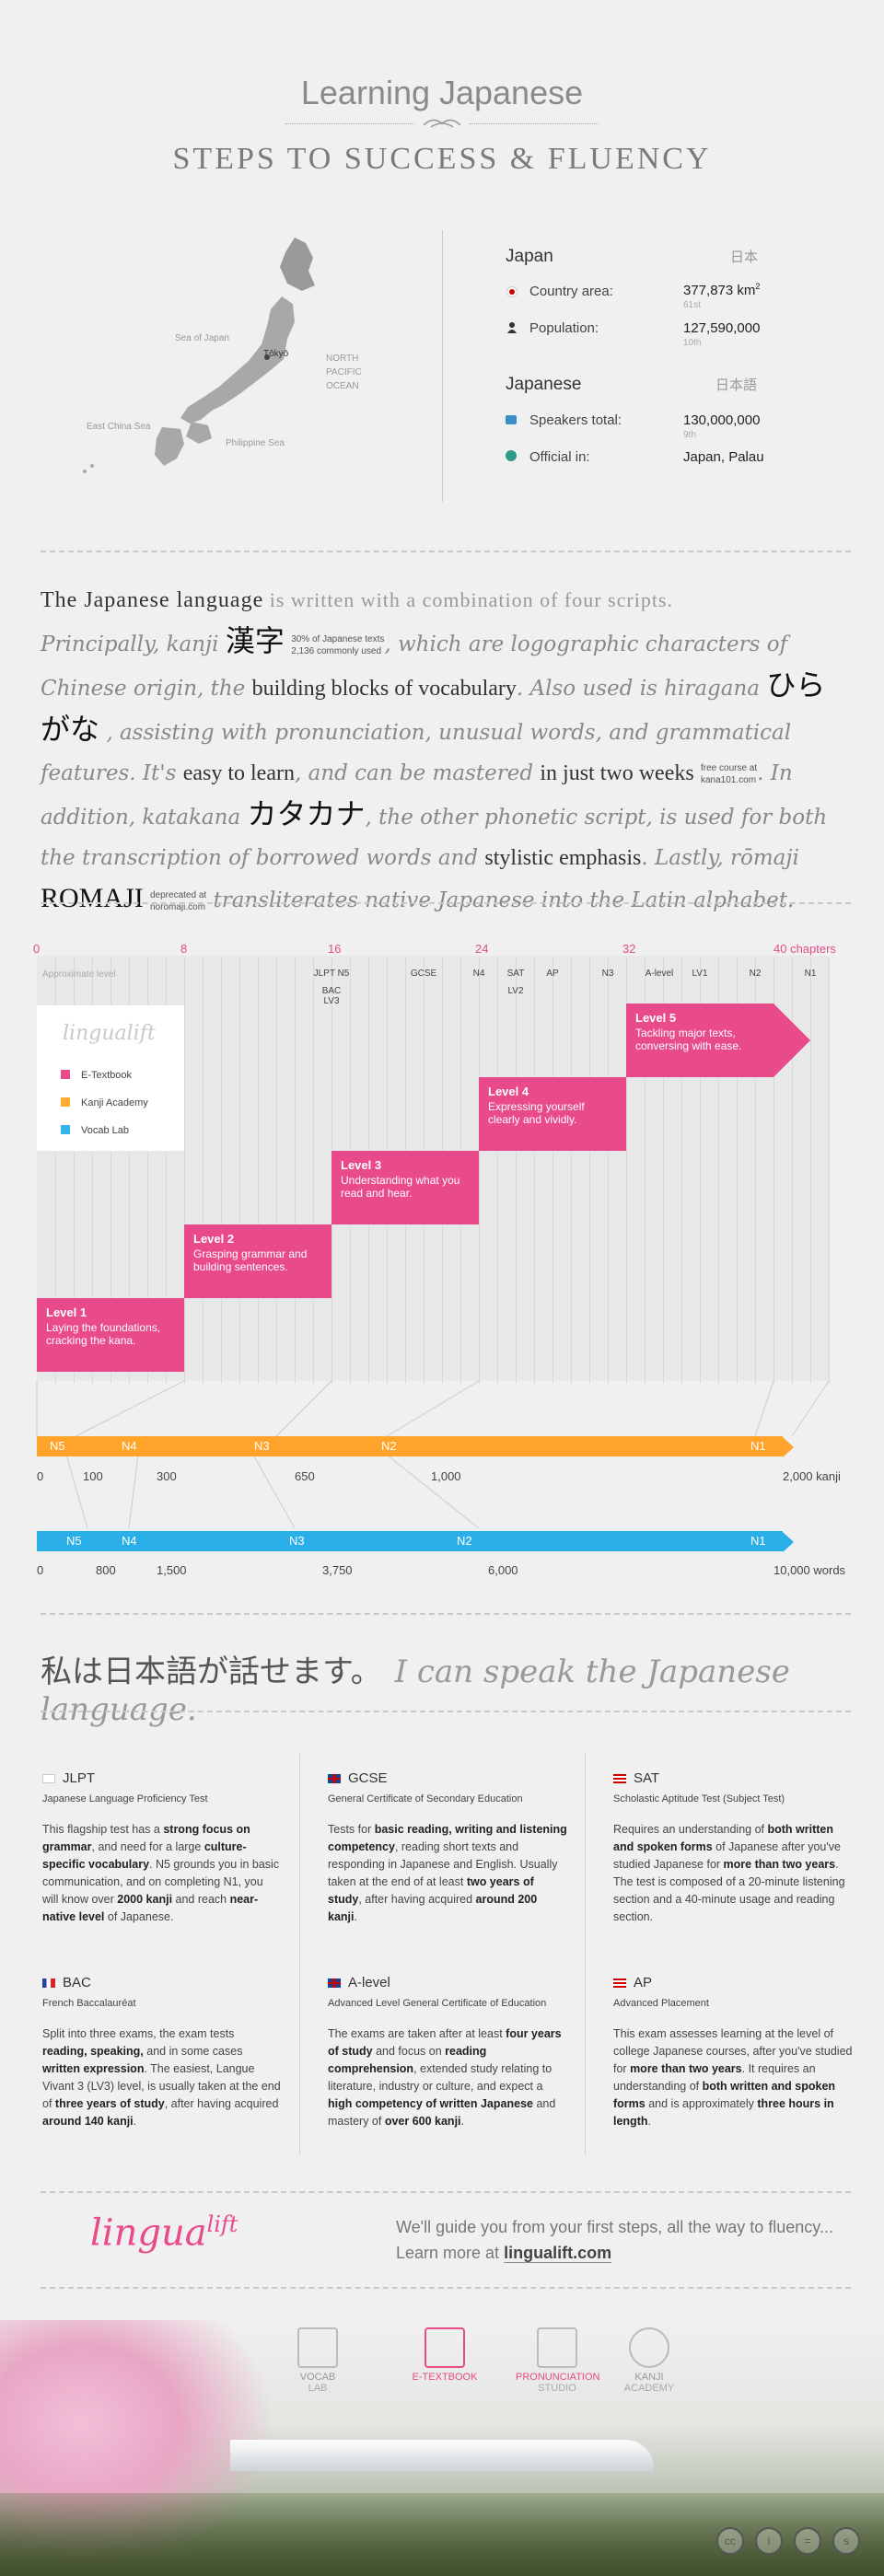  I want to click on kanji-mark: N1, so click(758, 1446).